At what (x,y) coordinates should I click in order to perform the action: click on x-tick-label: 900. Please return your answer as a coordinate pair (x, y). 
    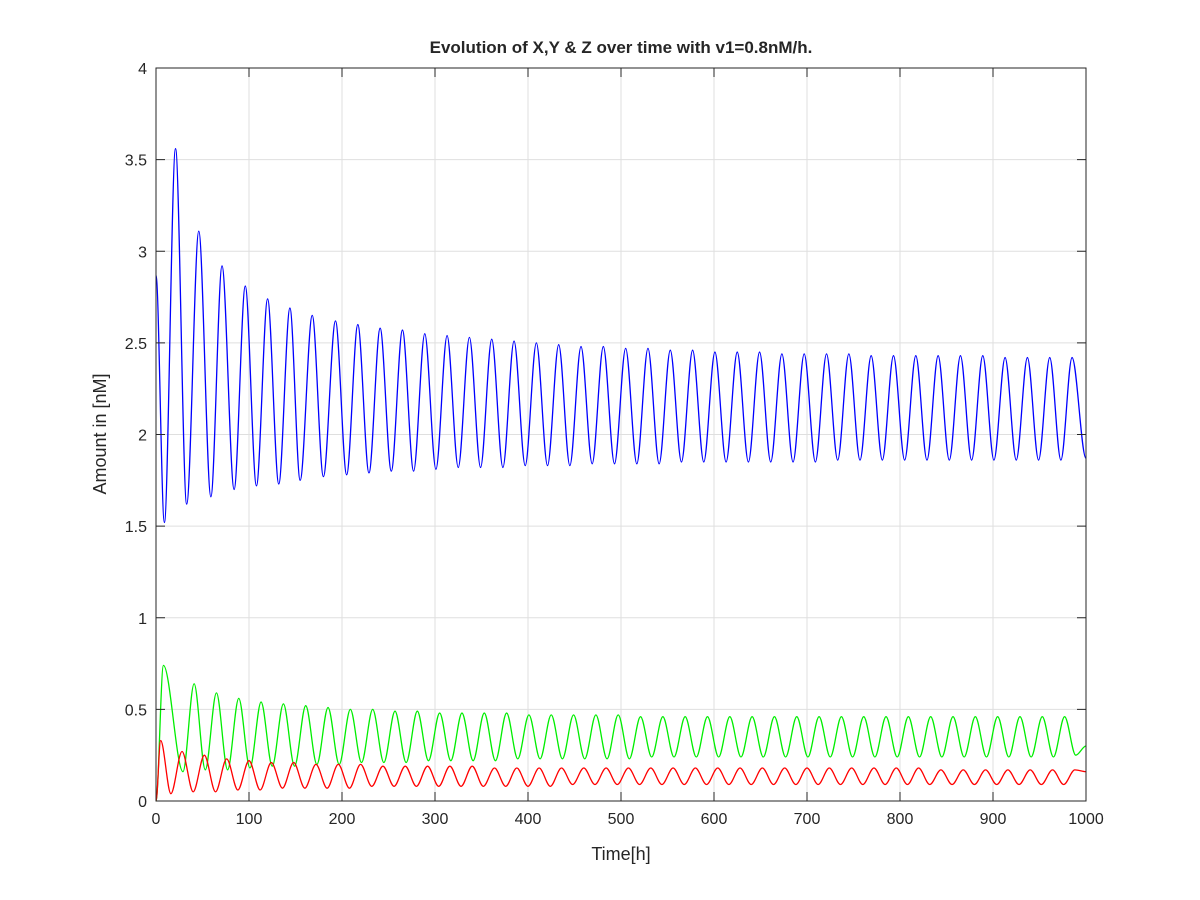
    Looking at the image, I should click on (993, 819).